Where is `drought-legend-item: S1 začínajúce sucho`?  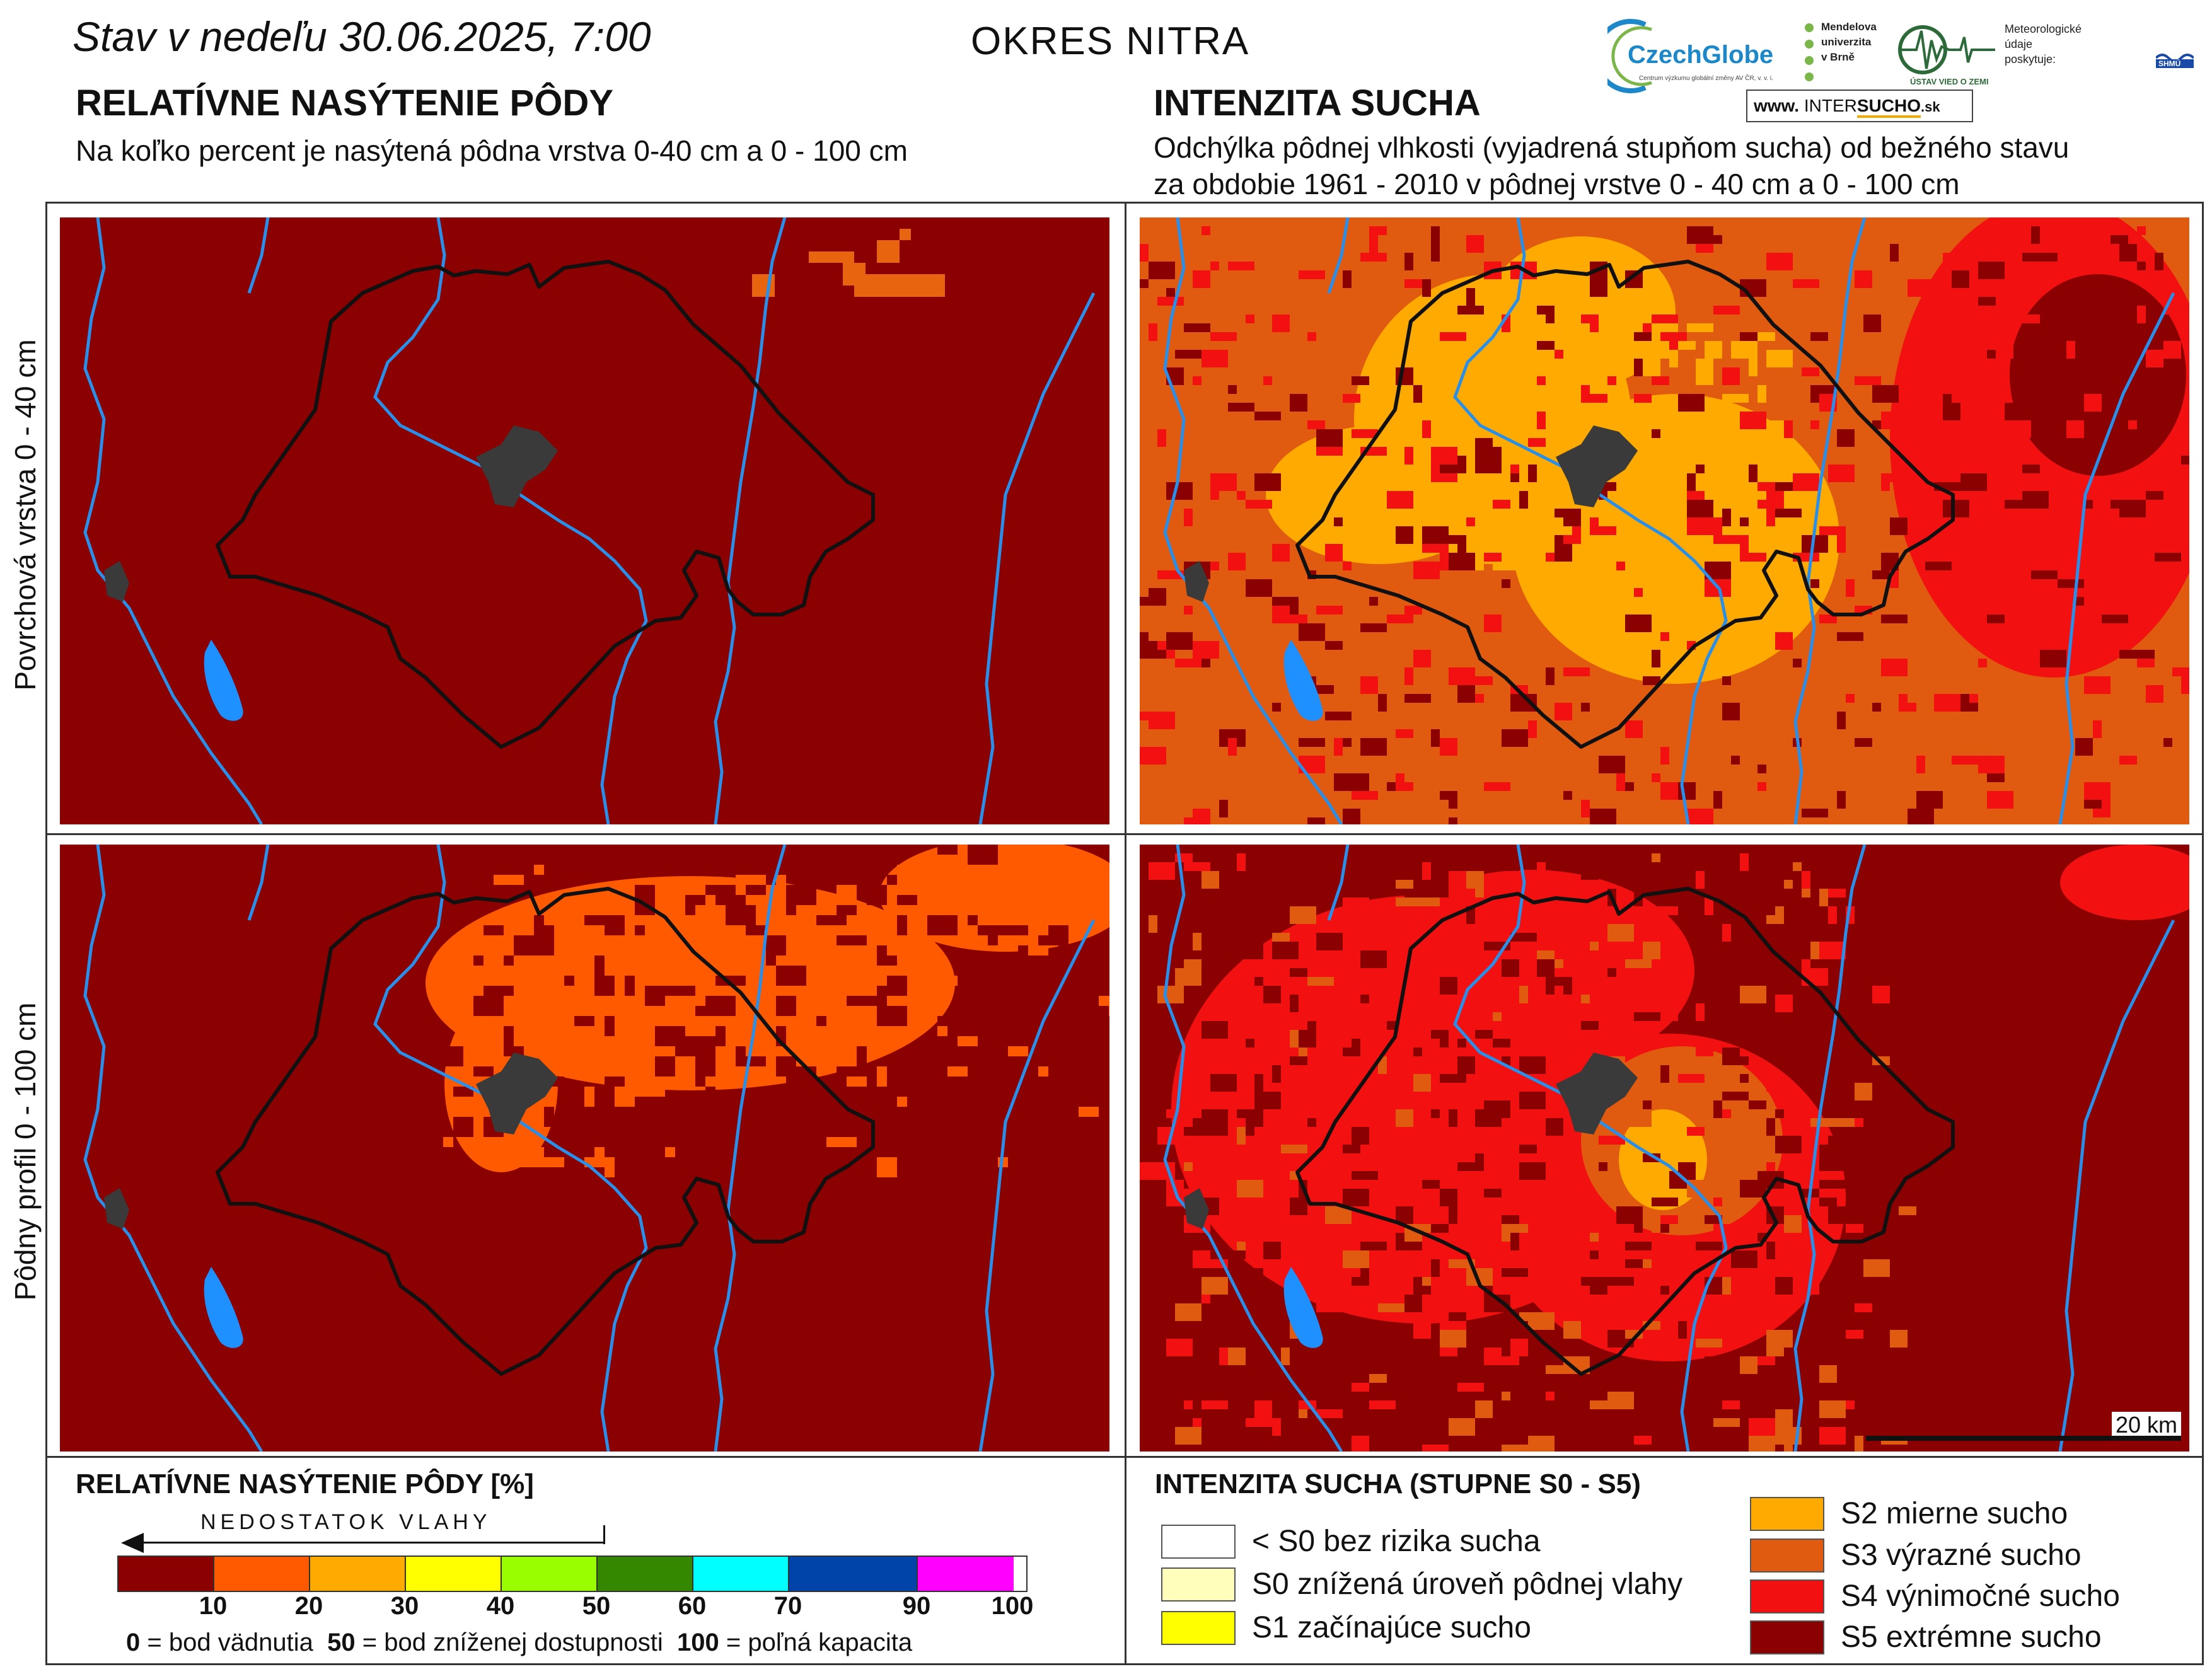
drought-legend-item: S1 začínajúce sucho is located at coordinates (1346, 1627).